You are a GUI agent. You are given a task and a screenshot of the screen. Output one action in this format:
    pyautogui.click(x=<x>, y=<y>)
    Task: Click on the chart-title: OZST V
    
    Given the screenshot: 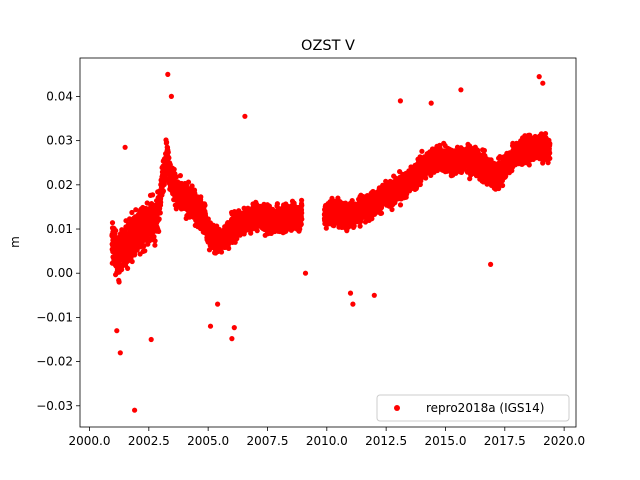 What is the action you would take?
    pyautogui.click(x=328, y=46)
    